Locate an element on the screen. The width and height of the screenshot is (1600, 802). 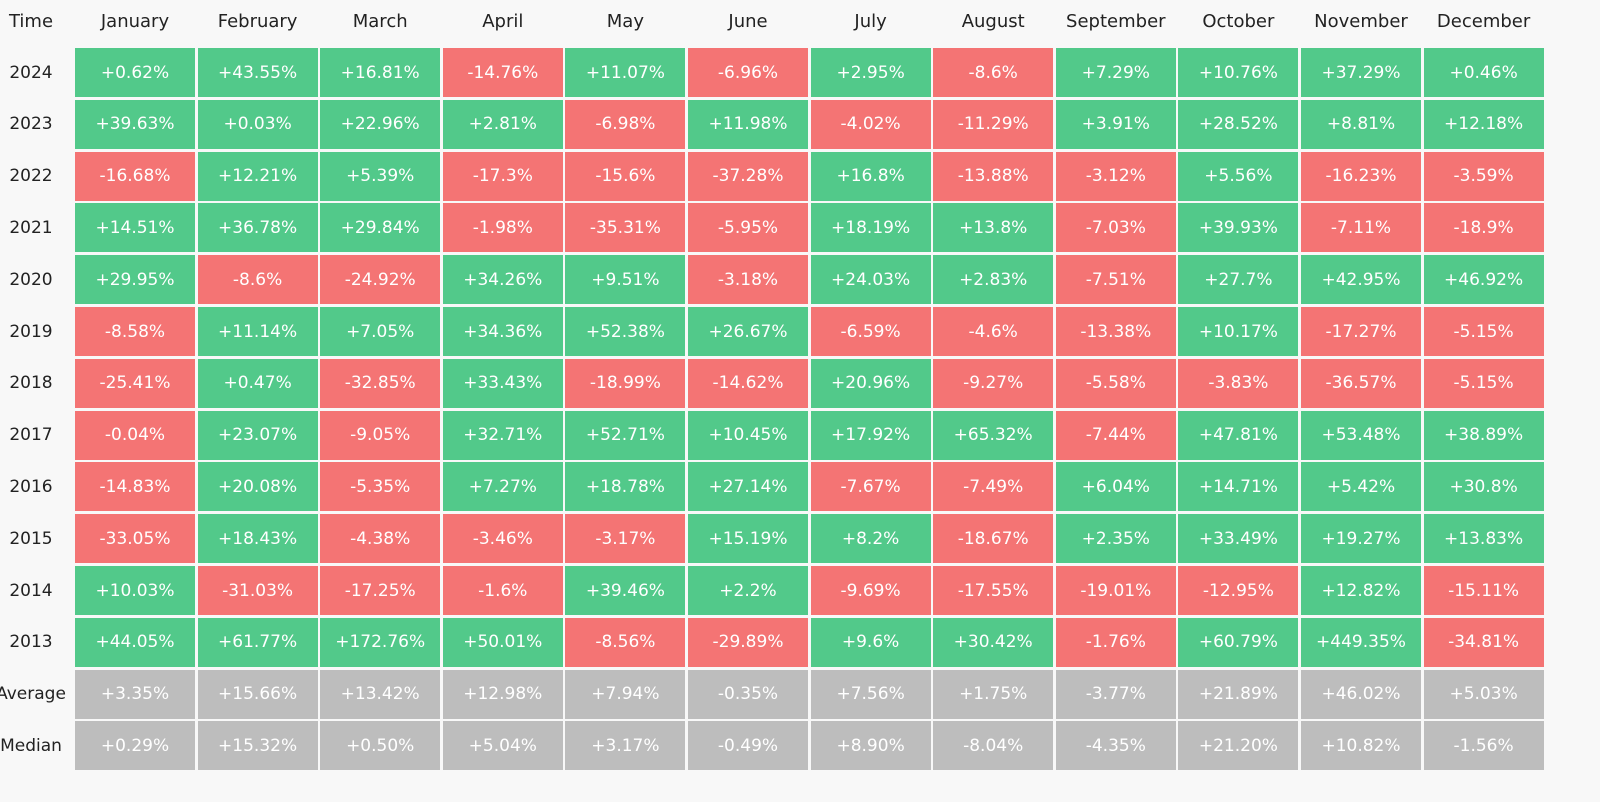
return-cell: +2.35% is located at coordinates (1115, 539).